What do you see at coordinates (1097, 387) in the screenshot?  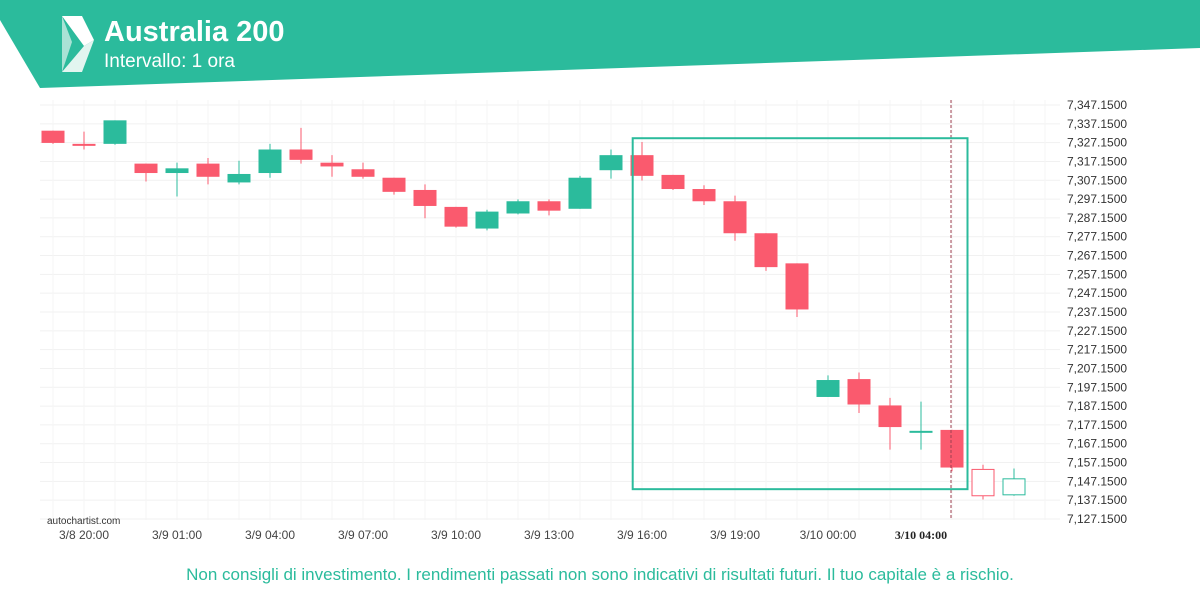 I see `y-tick-label: 7,197.1500` at bounding box center [1097, 387].